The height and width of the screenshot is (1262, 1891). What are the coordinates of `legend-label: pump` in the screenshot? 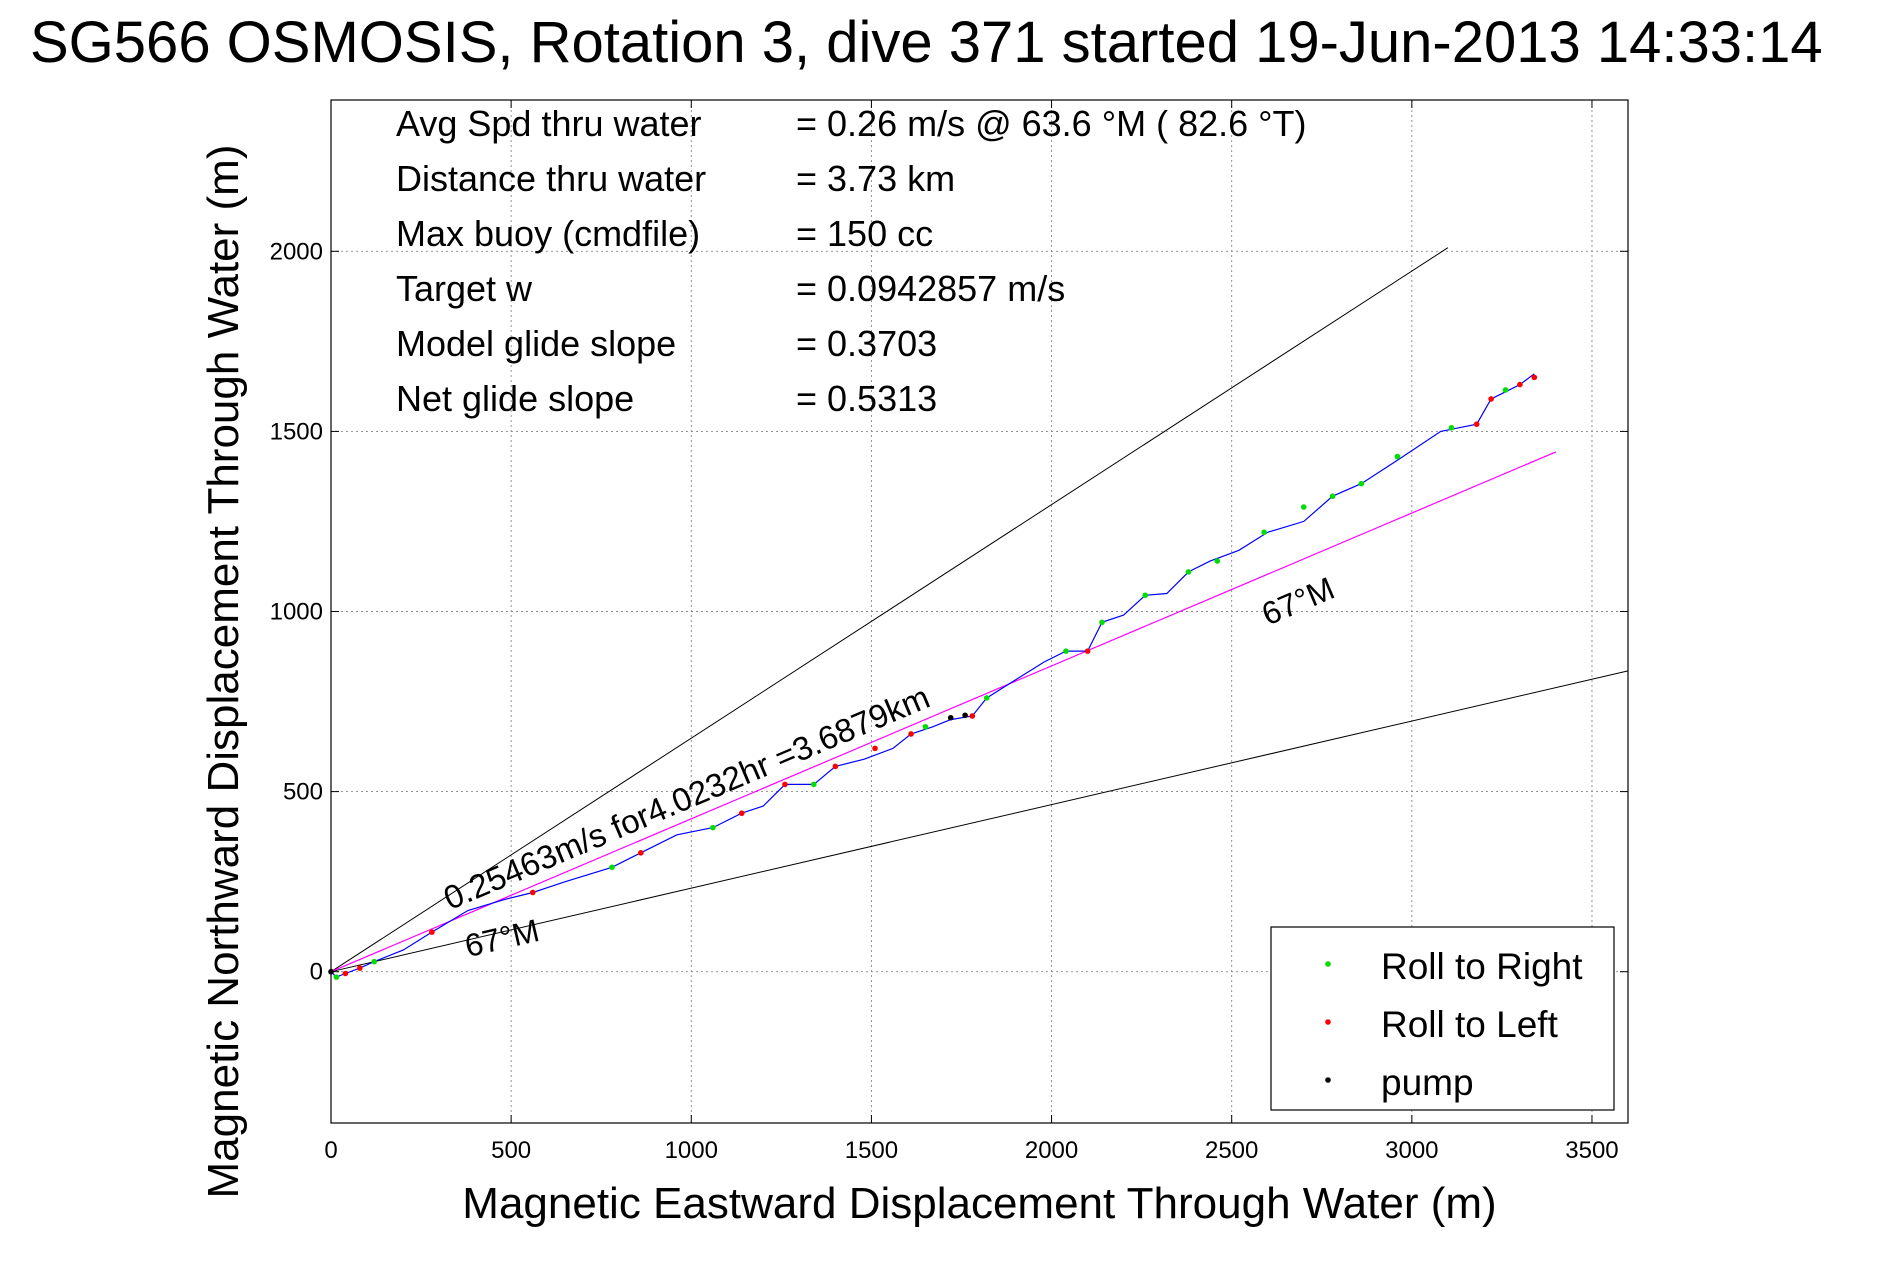 It's located at (1427, 1082).